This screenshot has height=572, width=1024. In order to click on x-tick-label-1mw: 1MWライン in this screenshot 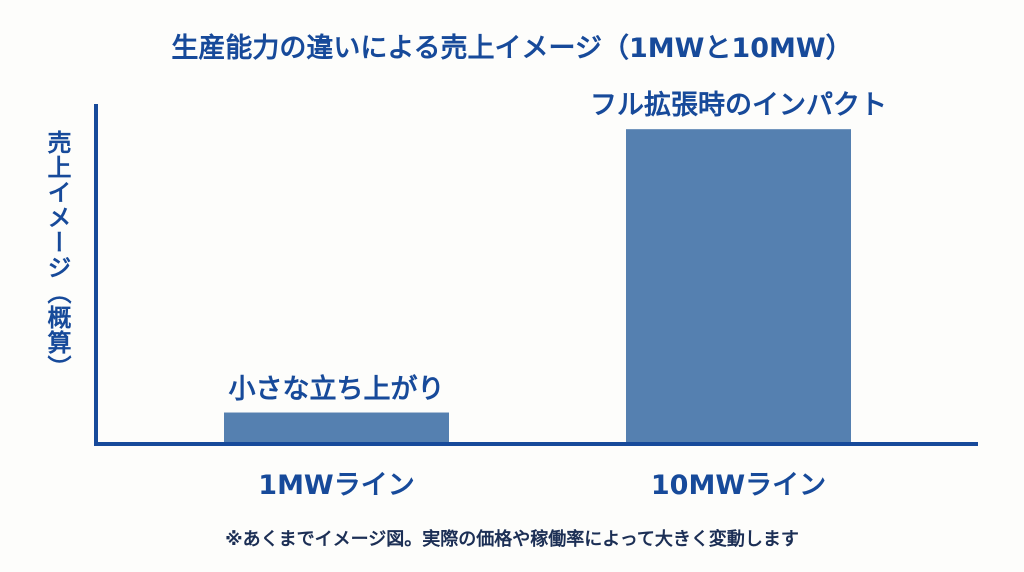, I will do `click(336, 485)`.